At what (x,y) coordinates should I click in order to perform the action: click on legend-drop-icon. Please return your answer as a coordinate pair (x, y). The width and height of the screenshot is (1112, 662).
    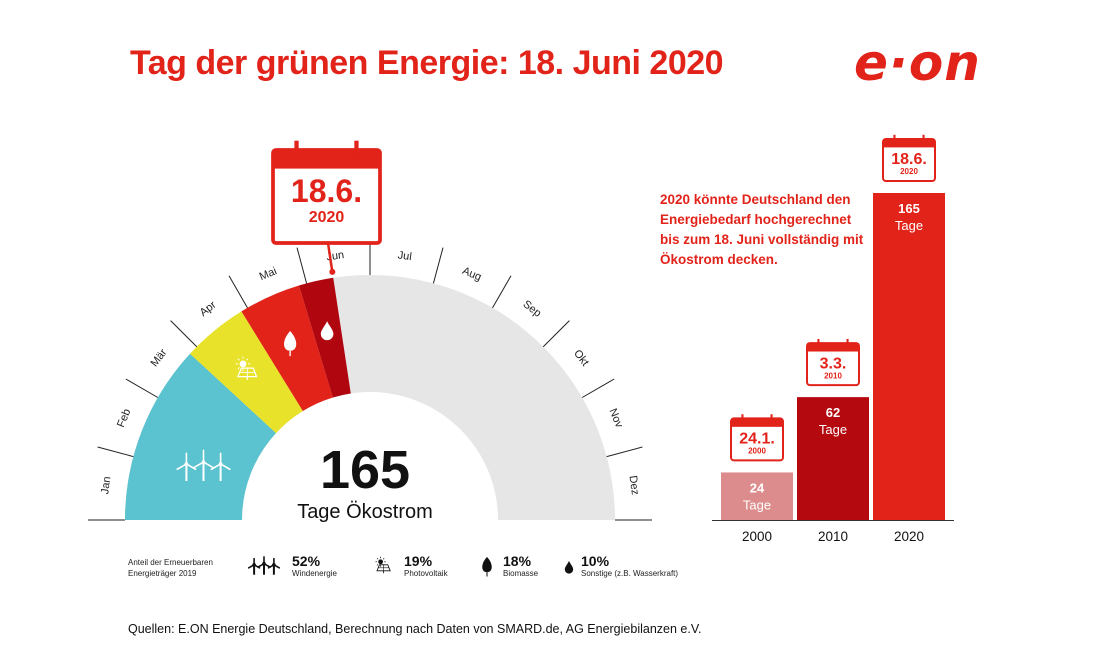
    Looking at the image, I should click on (569, 567).